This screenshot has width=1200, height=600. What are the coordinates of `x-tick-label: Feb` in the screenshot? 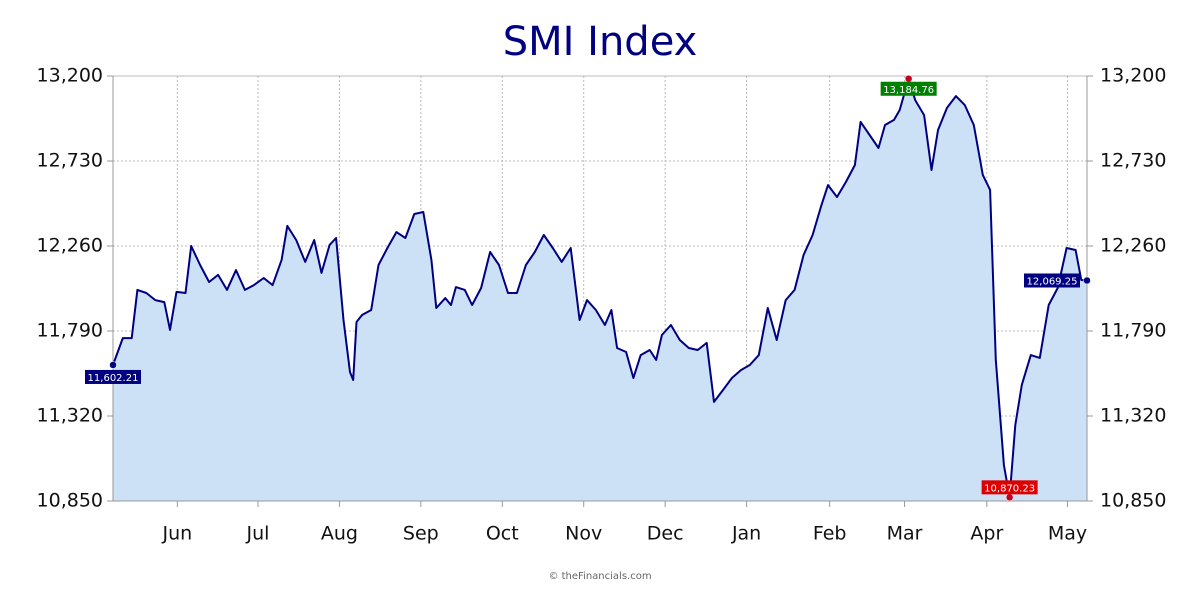 It's located at (830, 534).